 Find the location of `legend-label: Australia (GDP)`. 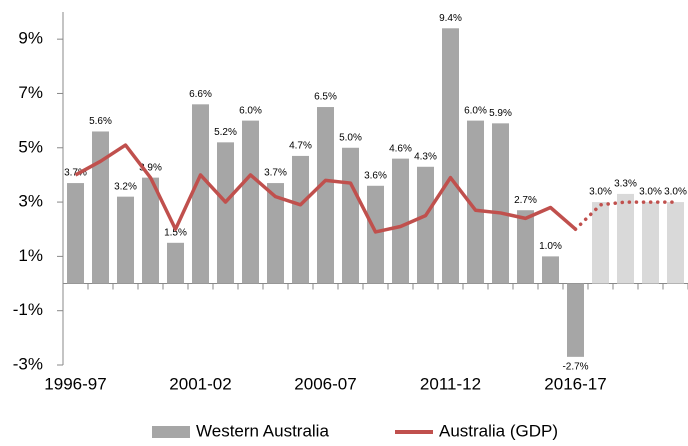

legend-label: Australia (GDP) is located at coordinates (498, 430).